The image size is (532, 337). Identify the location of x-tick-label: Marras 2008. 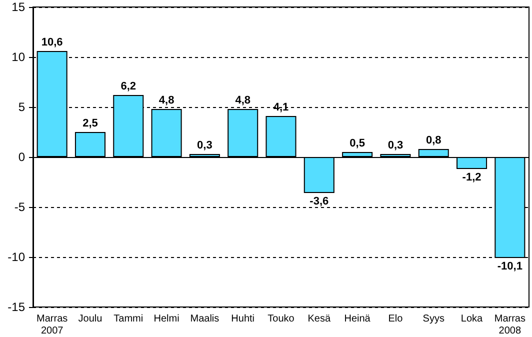
(510, 325).